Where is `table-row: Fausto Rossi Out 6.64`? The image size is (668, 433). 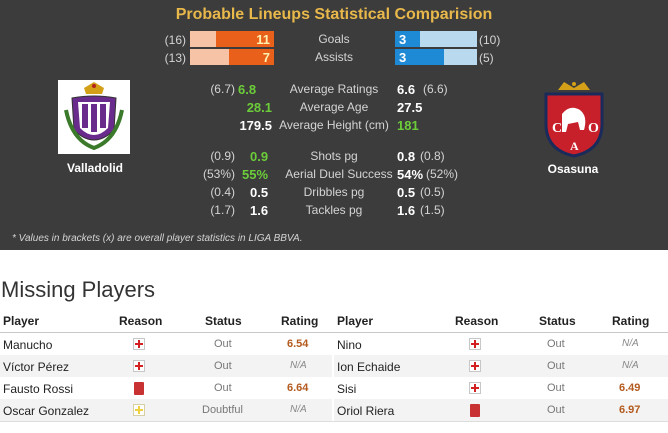 table-row: Fausto Rossi Out 6.64 is located at coordinates (166, 388).